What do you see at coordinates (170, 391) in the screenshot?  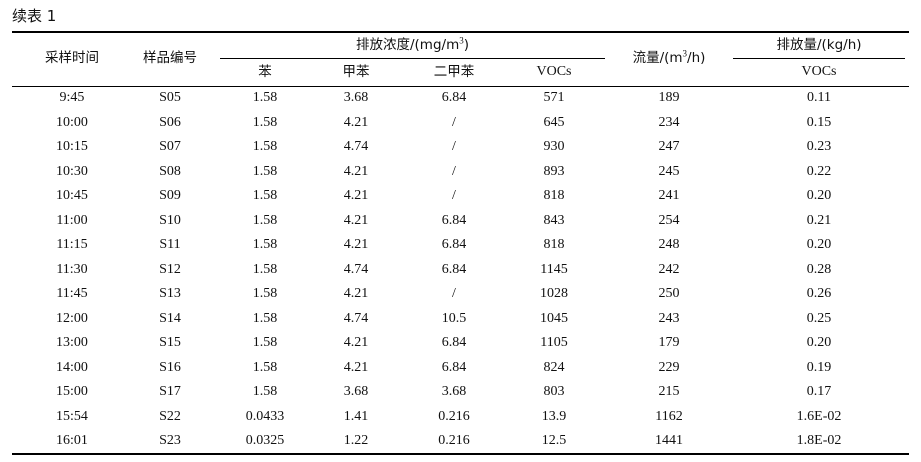 I see `cell-sample-id: S17` at bounding box center [170, 391].